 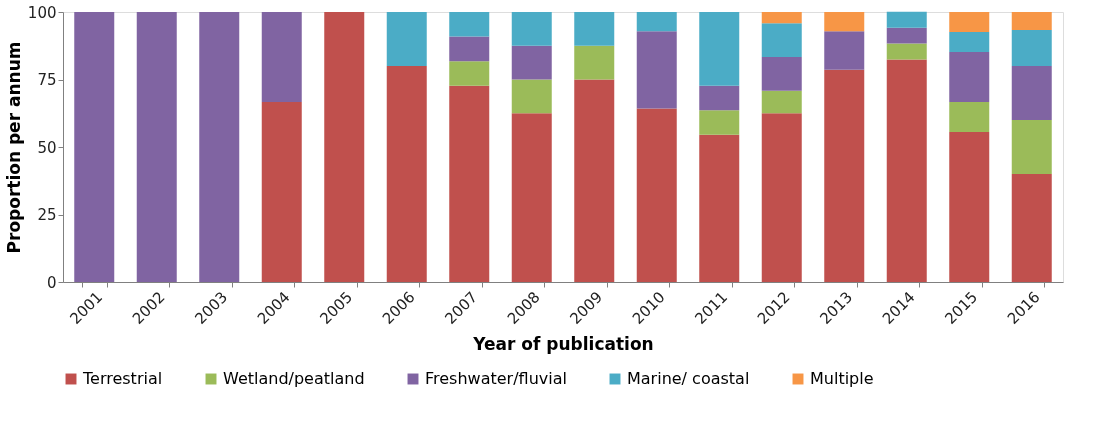 What do you see at coordinates (496, 378) in the screenshot?
I see `legend-label: Freshwater/fluvial` at bounding box center [496, 378].